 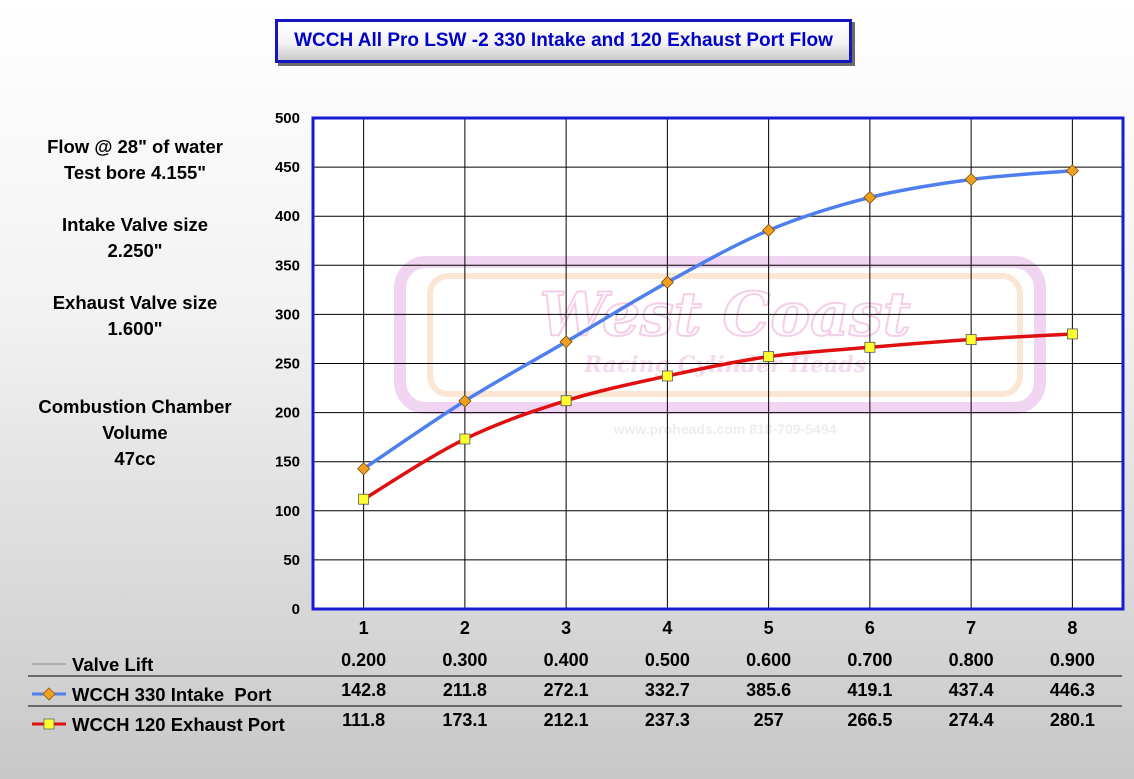 I want to click on intake-legend-key, so click(x=49, y=694).